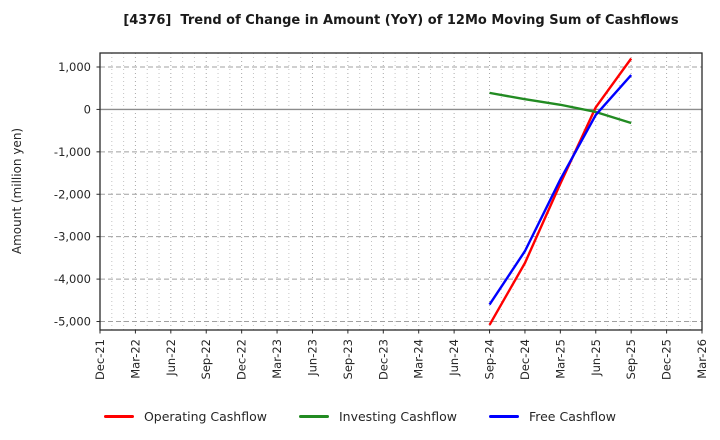  I want to click on legend-label-investing: Investing Cashflow, so click(397, 416).